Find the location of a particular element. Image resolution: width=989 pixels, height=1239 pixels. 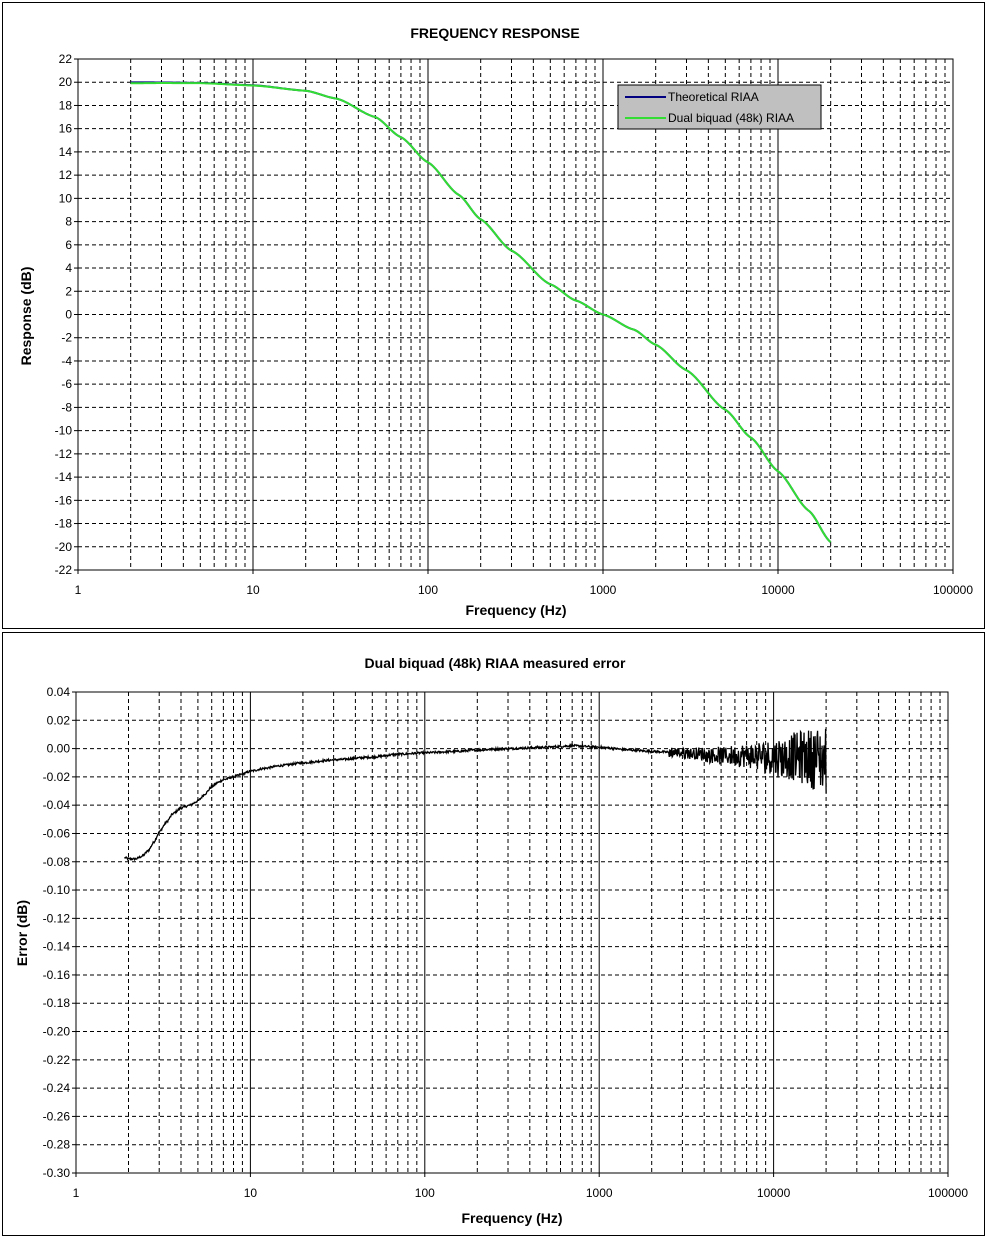

y-tick-label: 0.00 is located at coordinates (59, 749).